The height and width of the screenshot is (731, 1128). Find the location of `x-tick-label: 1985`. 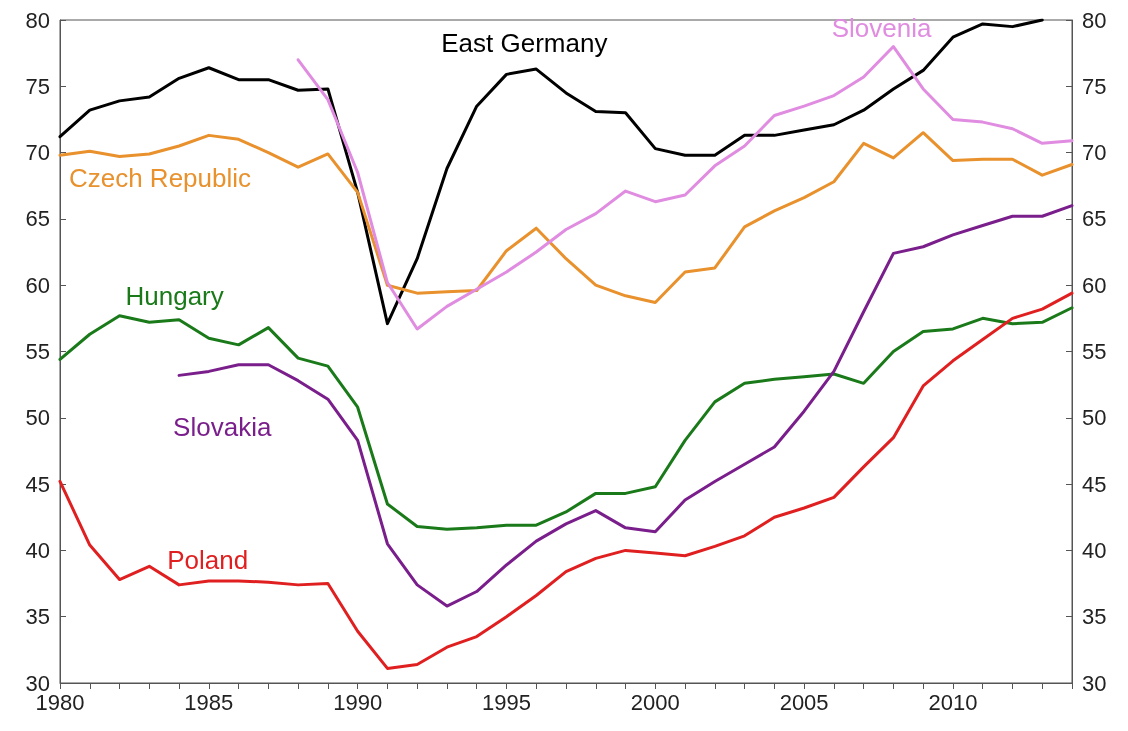

x-tick-label: 1985 is located at coordinates (209, 702).